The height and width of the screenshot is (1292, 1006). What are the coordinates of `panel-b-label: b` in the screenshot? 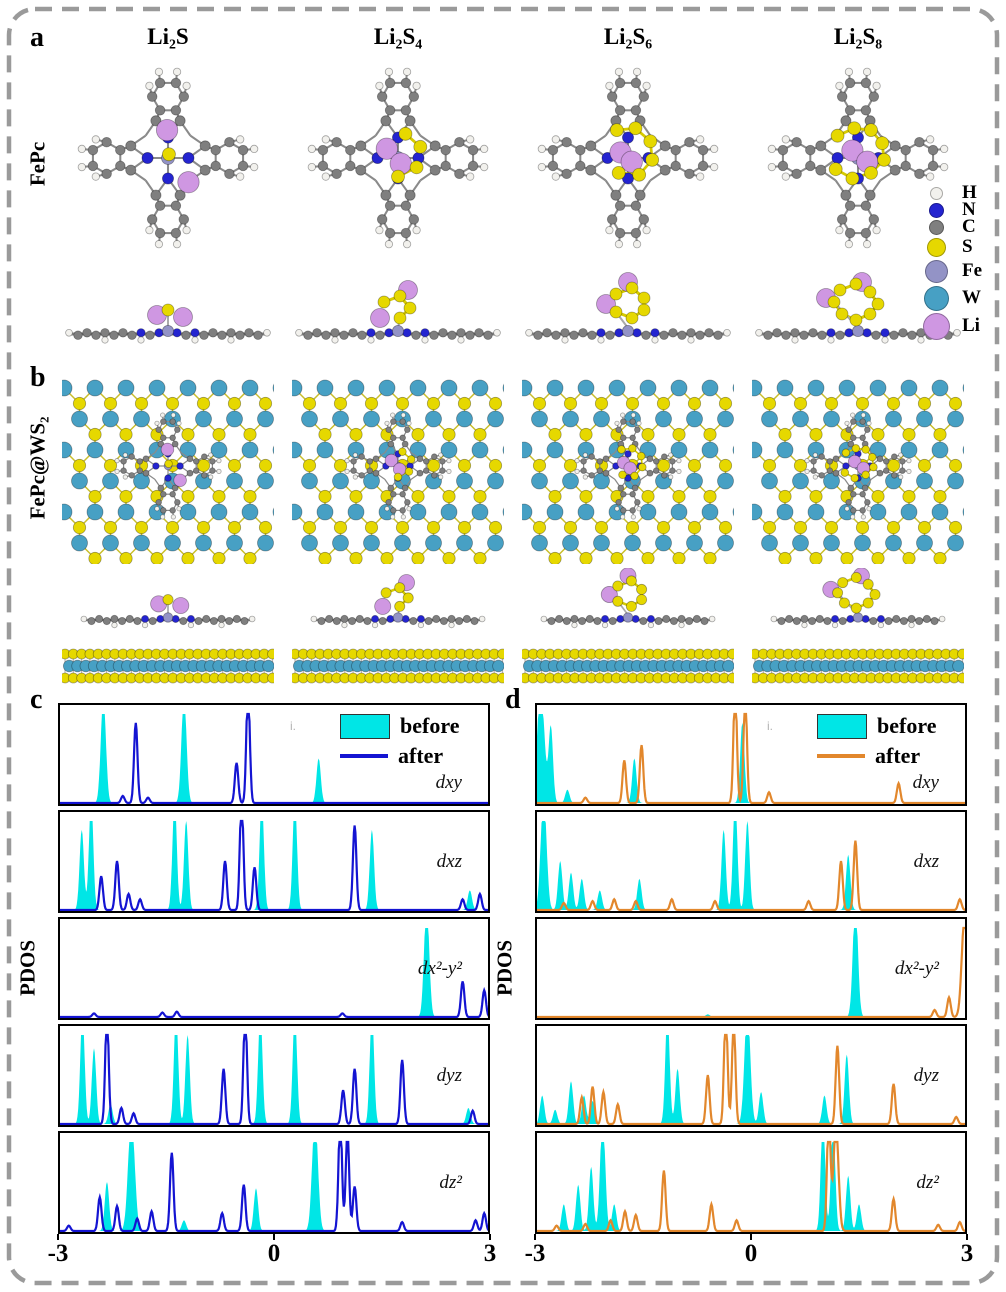 It's located at (38, 377).